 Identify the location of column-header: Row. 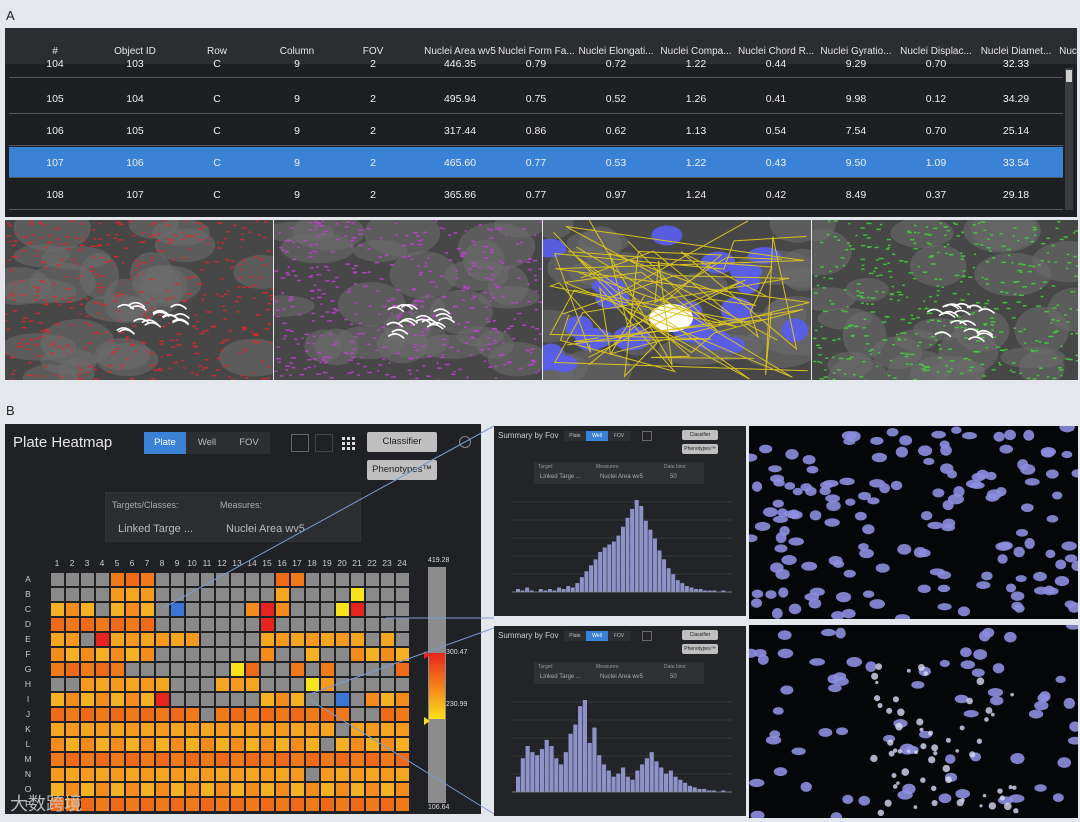
(216, 51).